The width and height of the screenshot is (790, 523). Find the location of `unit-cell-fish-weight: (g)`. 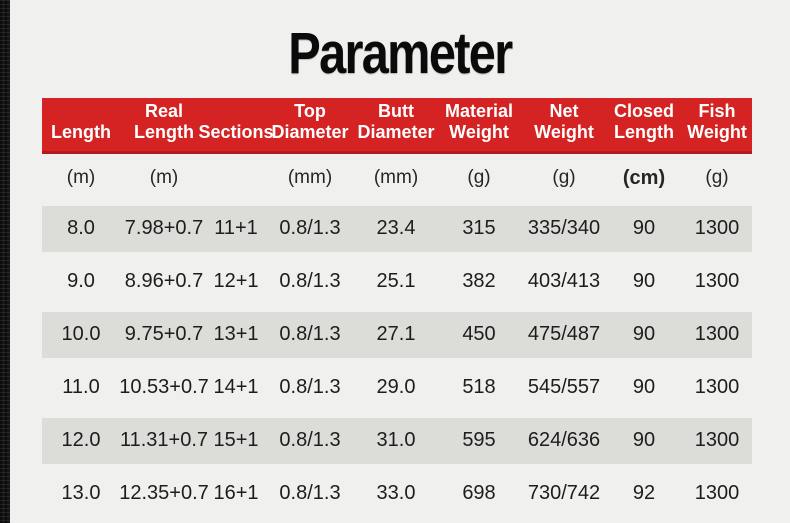

unit-cell-fish-weight: (g) is located at coordinates (717, 177).